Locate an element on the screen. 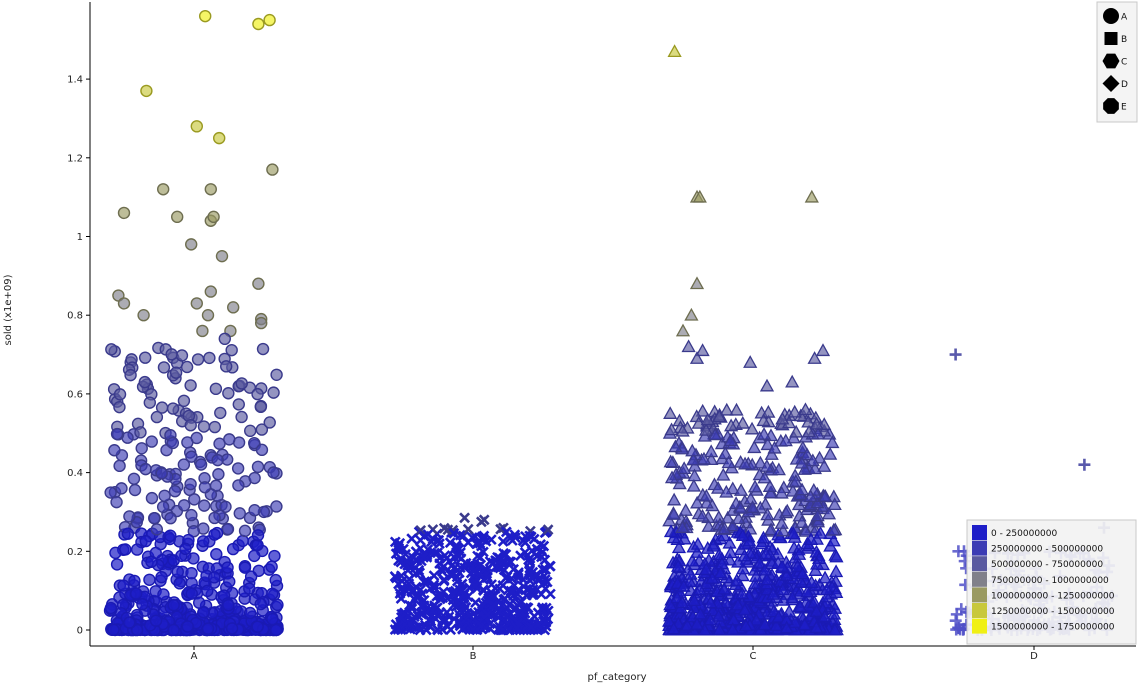 The height and width of the screenshot is (683, 1138). y-tick-label: 0.2 is located at coordinates (75, 552).